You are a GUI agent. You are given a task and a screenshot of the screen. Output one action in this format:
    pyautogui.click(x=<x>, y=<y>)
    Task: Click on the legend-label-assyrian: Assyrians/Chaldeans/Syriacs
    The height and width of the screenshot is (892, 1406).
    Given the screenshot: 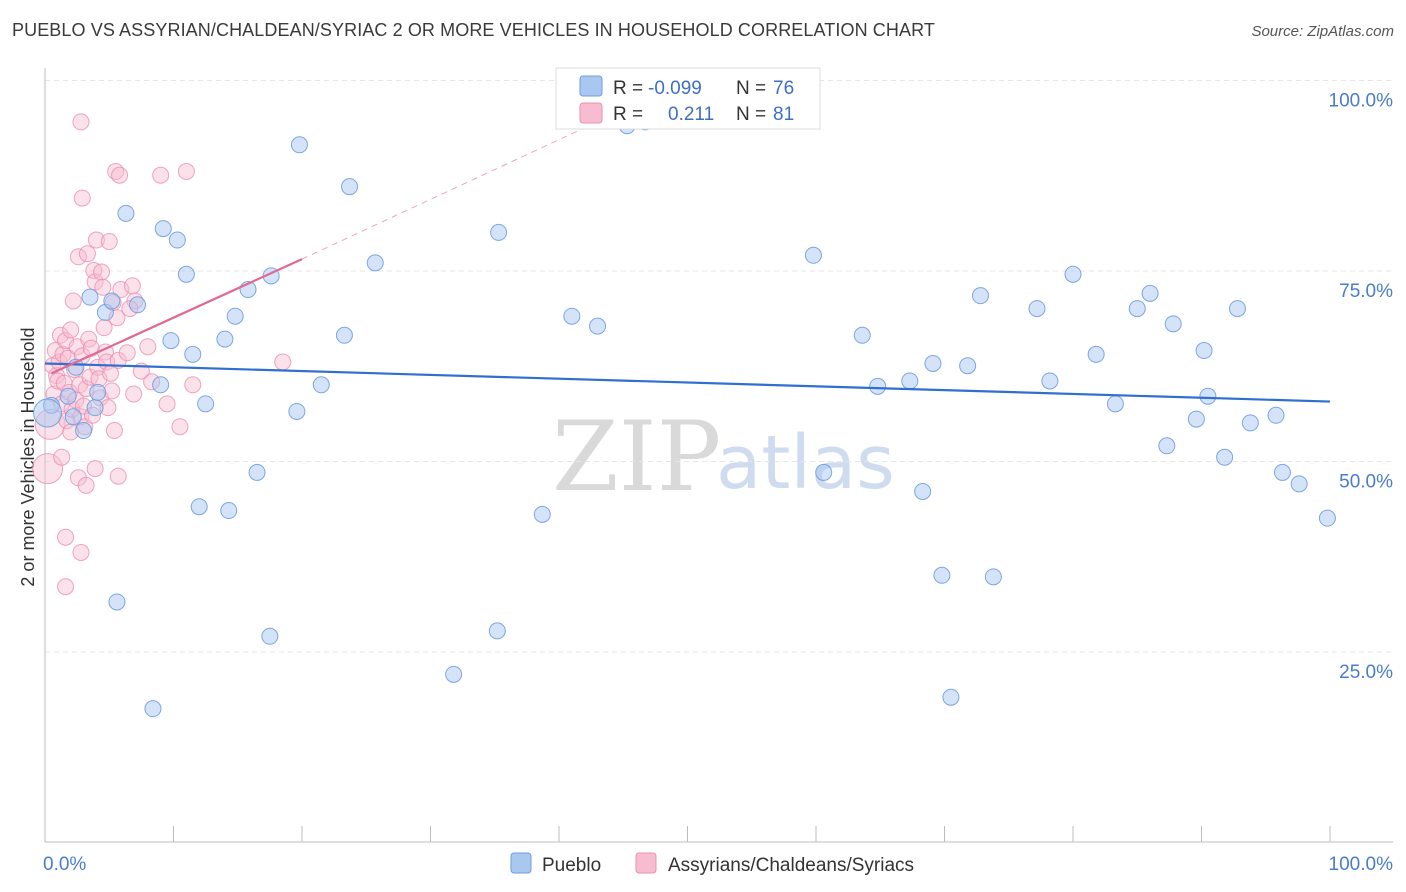 What is the action you would take?
    pyautogui.click(x=791, y=865)
    